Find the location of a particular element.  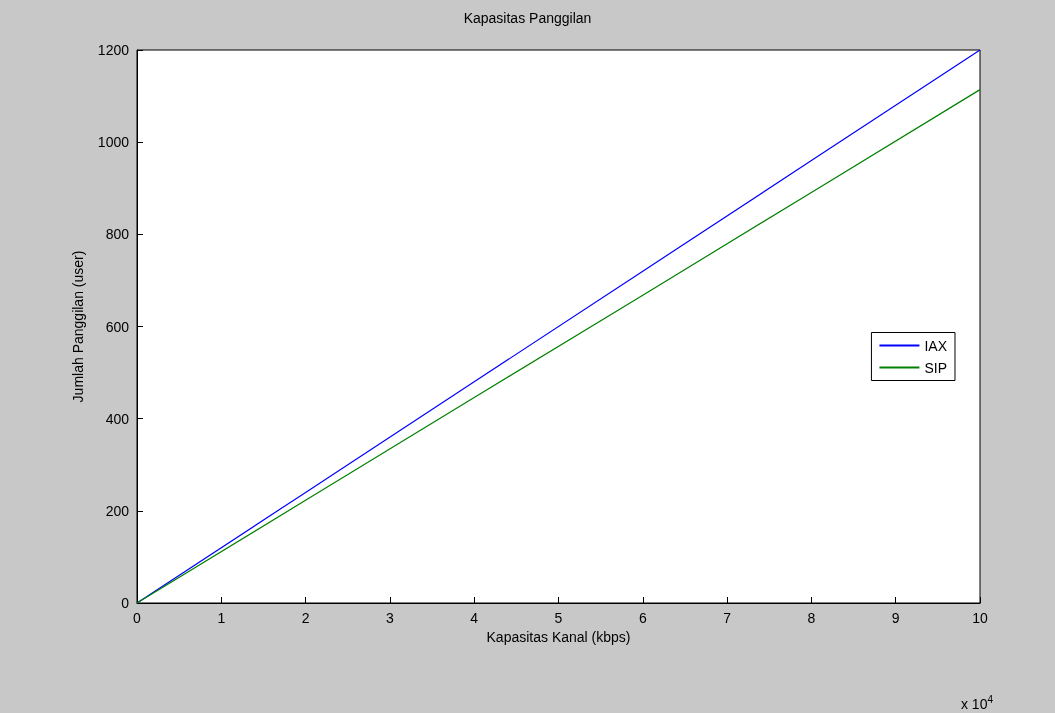

y-tick-label: 600 is located at coordinates (117, 326).